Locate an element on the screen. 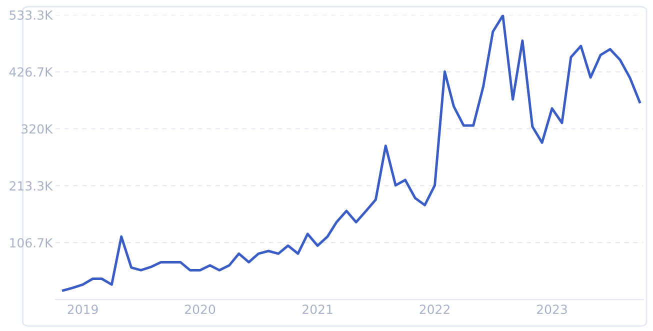 This screenshot has height=331, width=653. y-tick-label: 533.3K is located at coordinates (31, 15).